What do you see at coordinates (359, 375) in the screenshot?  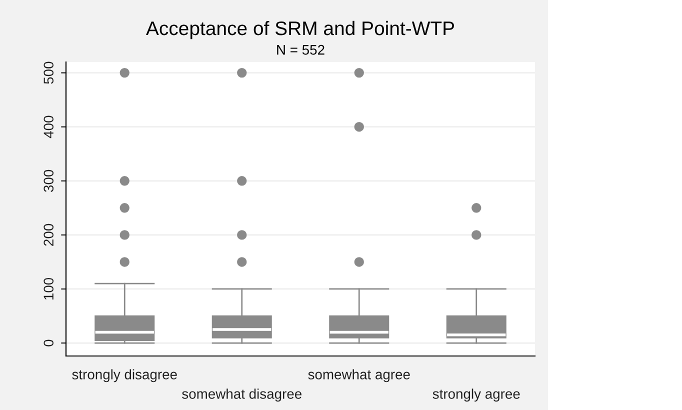 I see `x-tick-label: somewhat agree` at bounding box center [359, 375].